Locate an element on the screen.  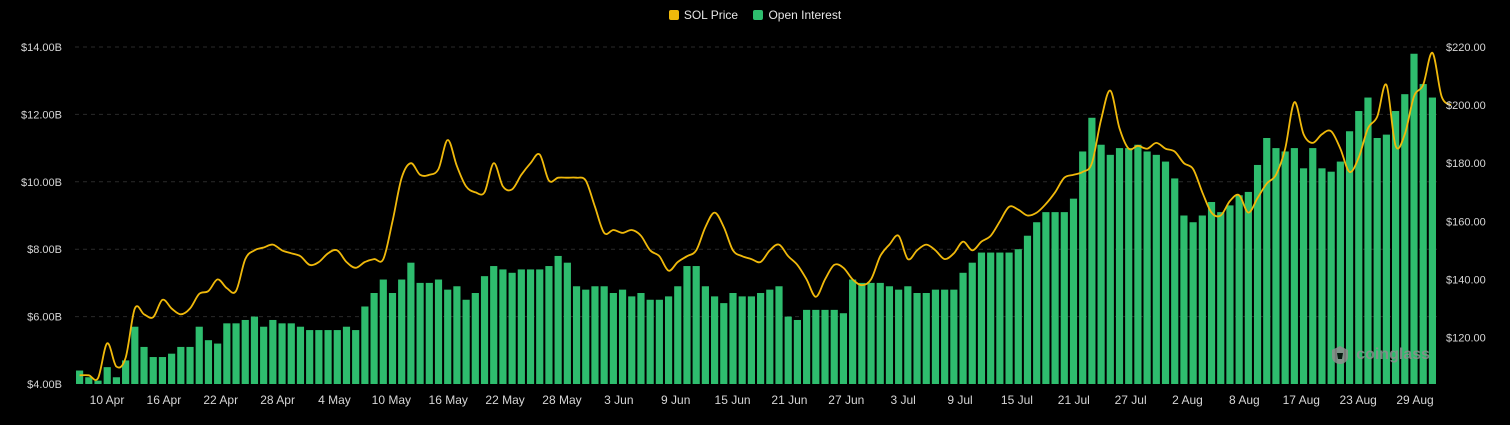
x-tick-label: 15 Jun is located at coordinates (733, 400).